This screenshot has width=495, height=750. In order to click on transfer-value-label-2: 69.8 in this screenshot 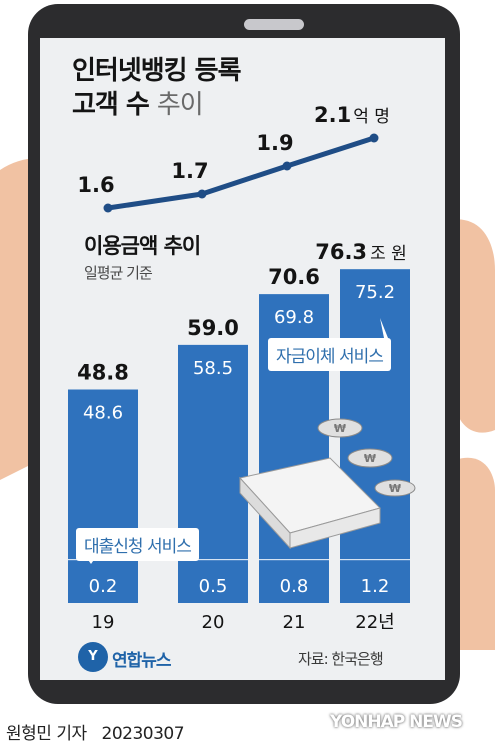, I will do `click(294, 317)`.